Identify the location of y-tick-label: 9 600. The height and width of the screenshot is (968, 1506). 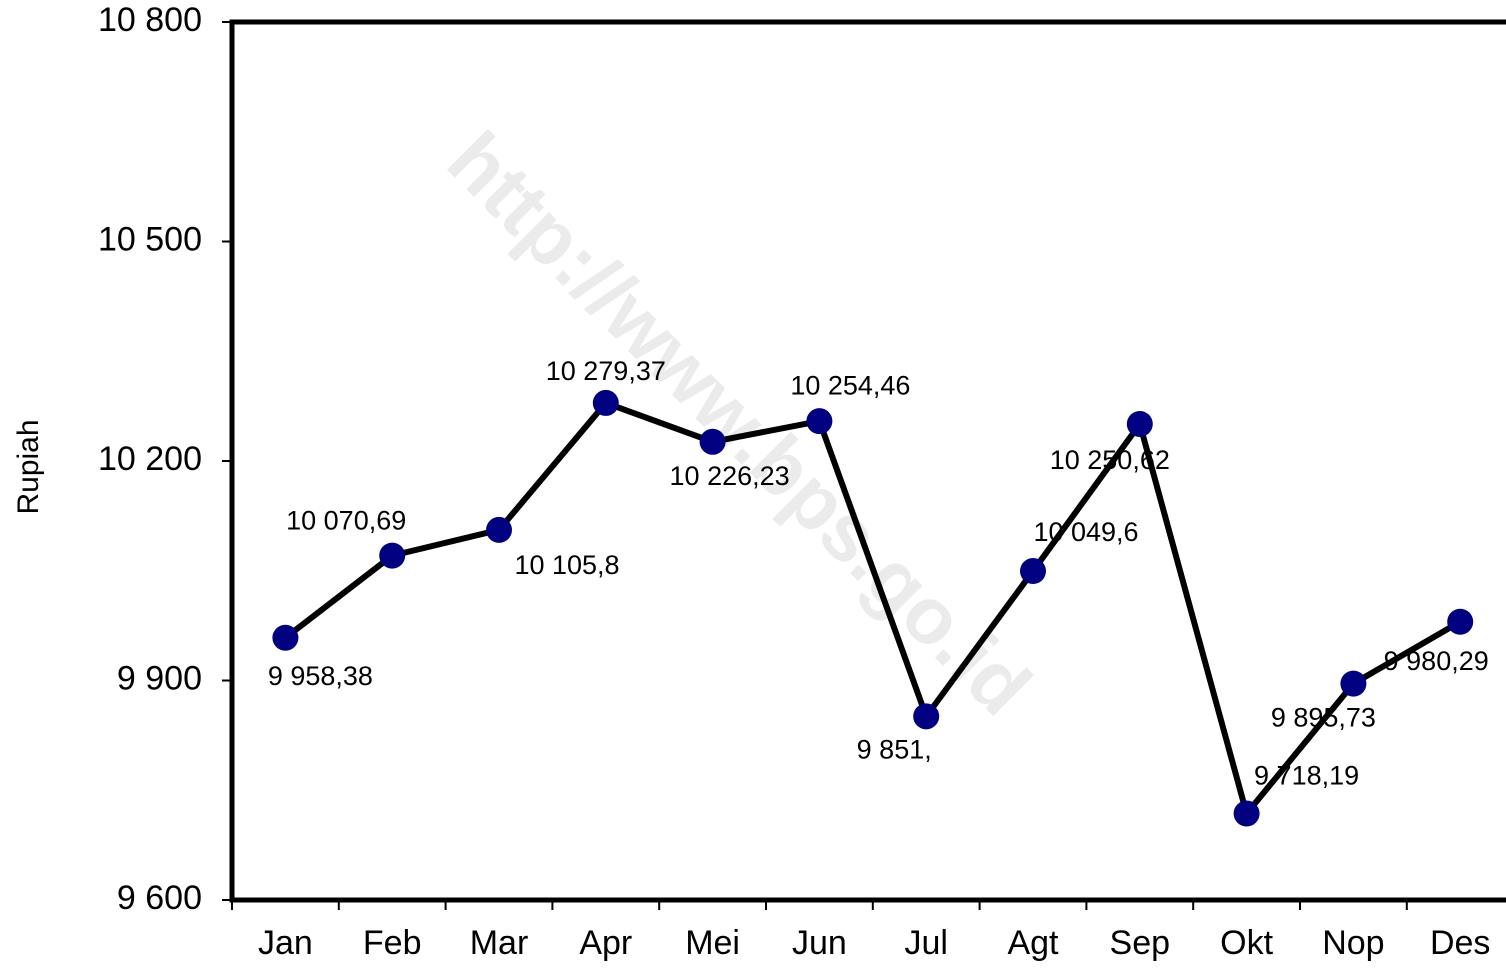
(159, 898).